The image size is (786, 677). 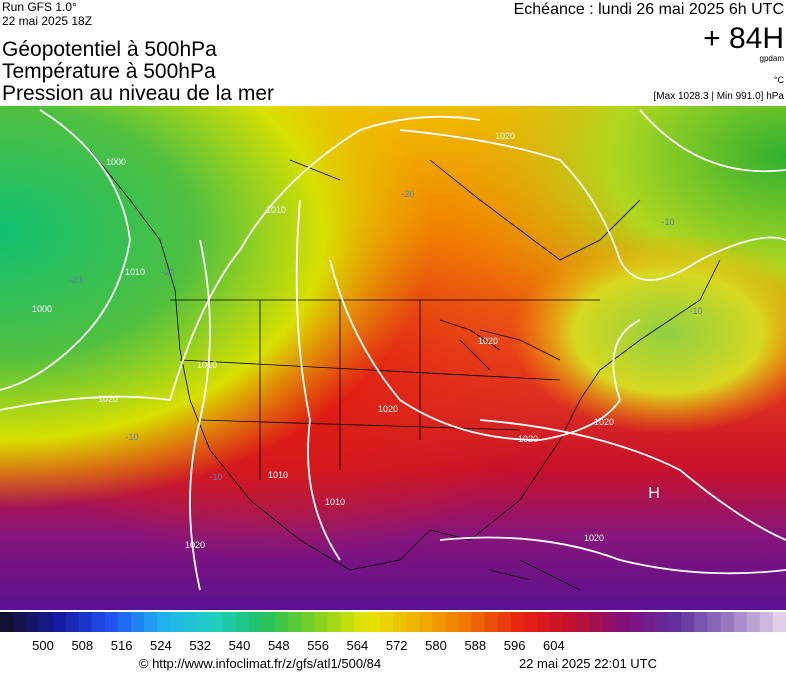 I want to click on run-date: 22 mai 2025 18Z, so click(x=47, y=21).